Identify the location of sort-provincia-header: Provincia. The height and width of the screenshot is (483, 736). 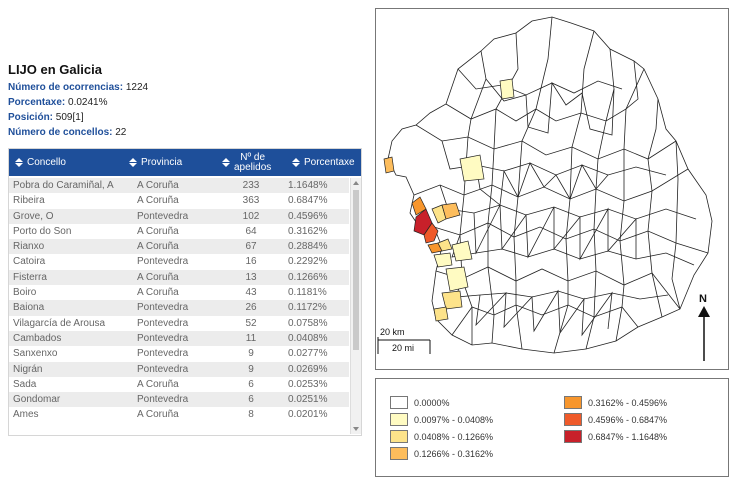
(155, 162).